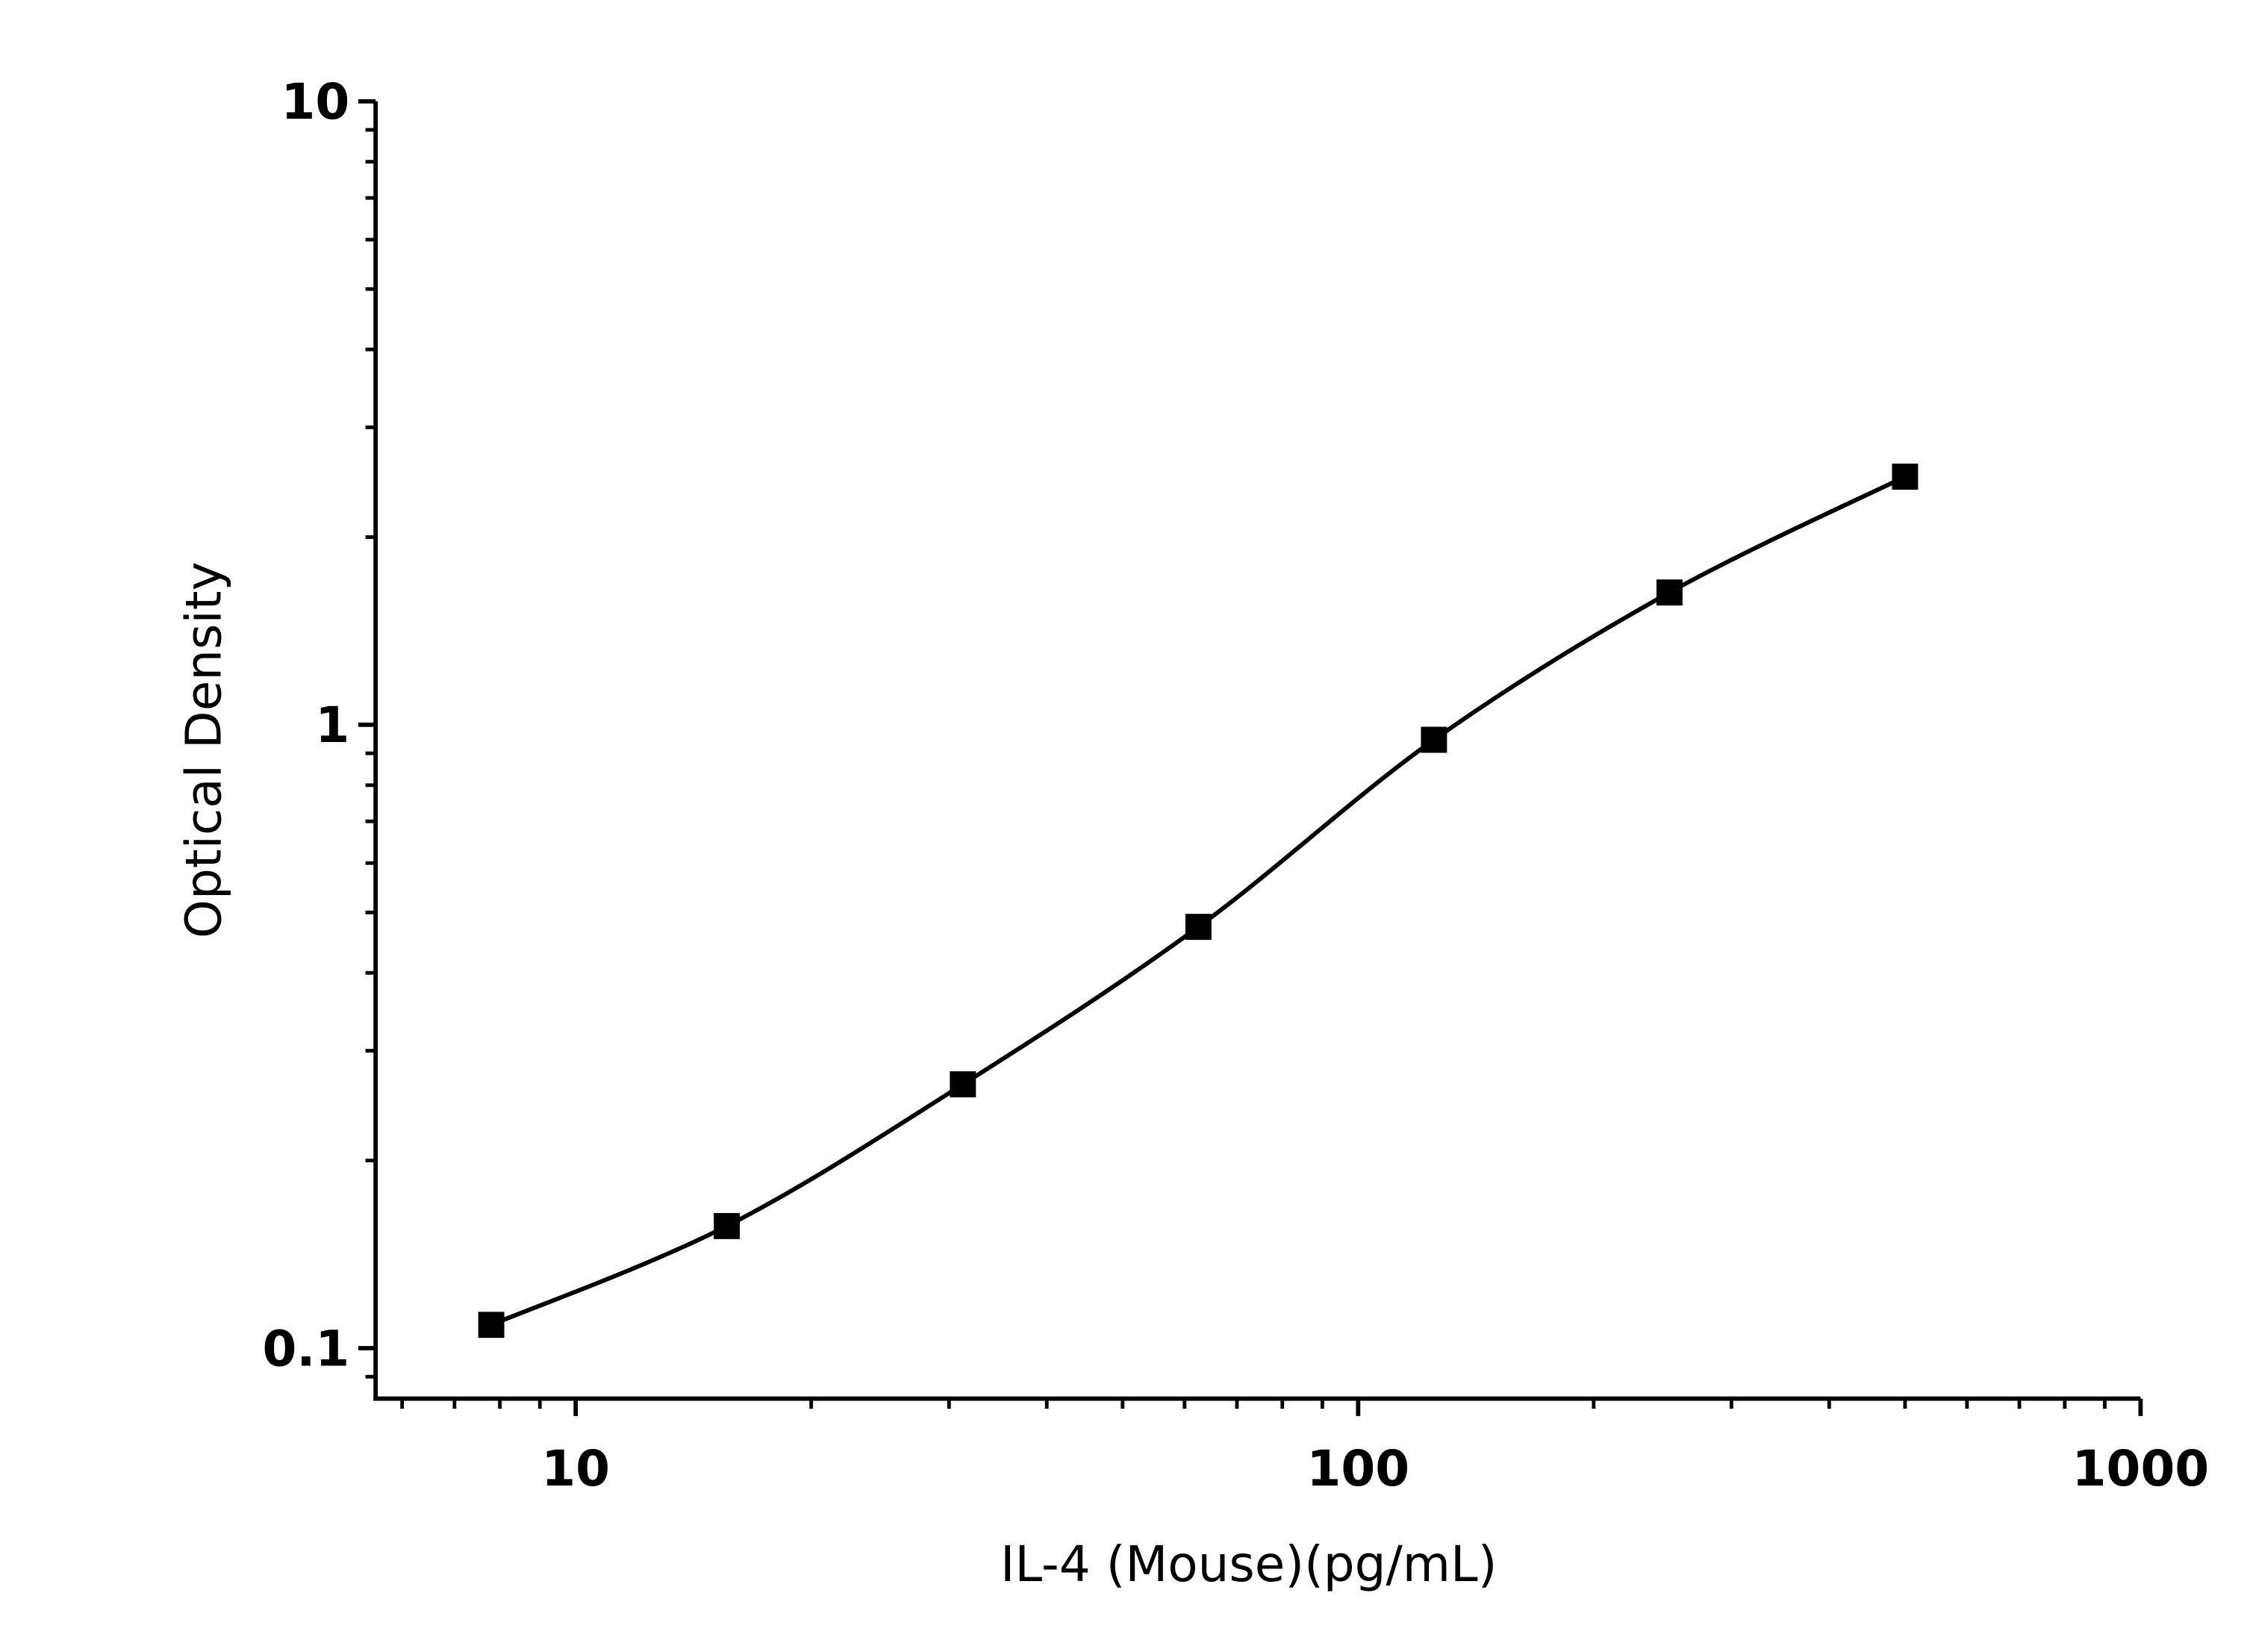 Image resolution: width=2244 pixels, height=1652 pixels. What do you see at coordinates (204, 750) in the screenshot?
I see `y-axis-title: Optical Density` at bounding box center [204, 750].